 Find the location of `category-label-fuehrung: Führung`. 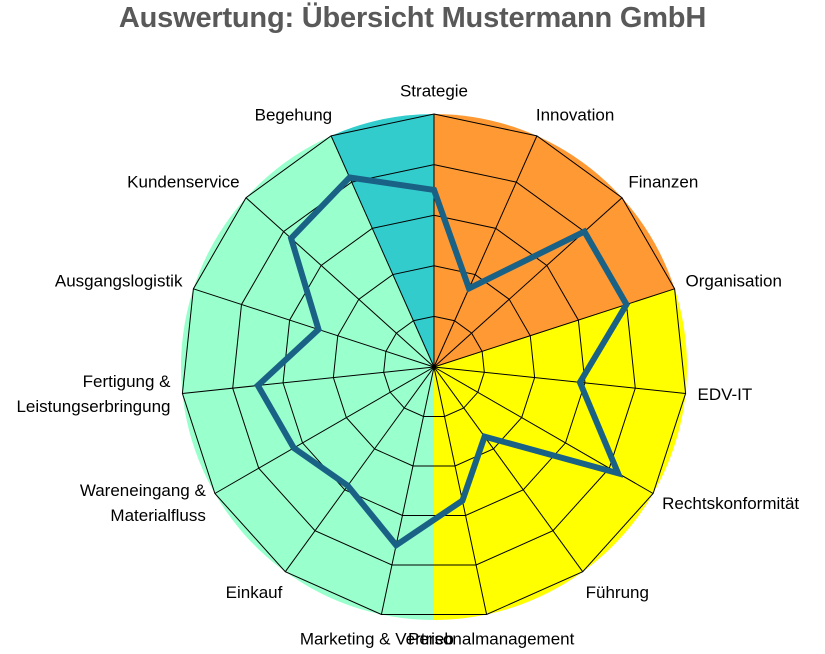

category-label-fuehrung: Führung is located at coordinates (617, 592).